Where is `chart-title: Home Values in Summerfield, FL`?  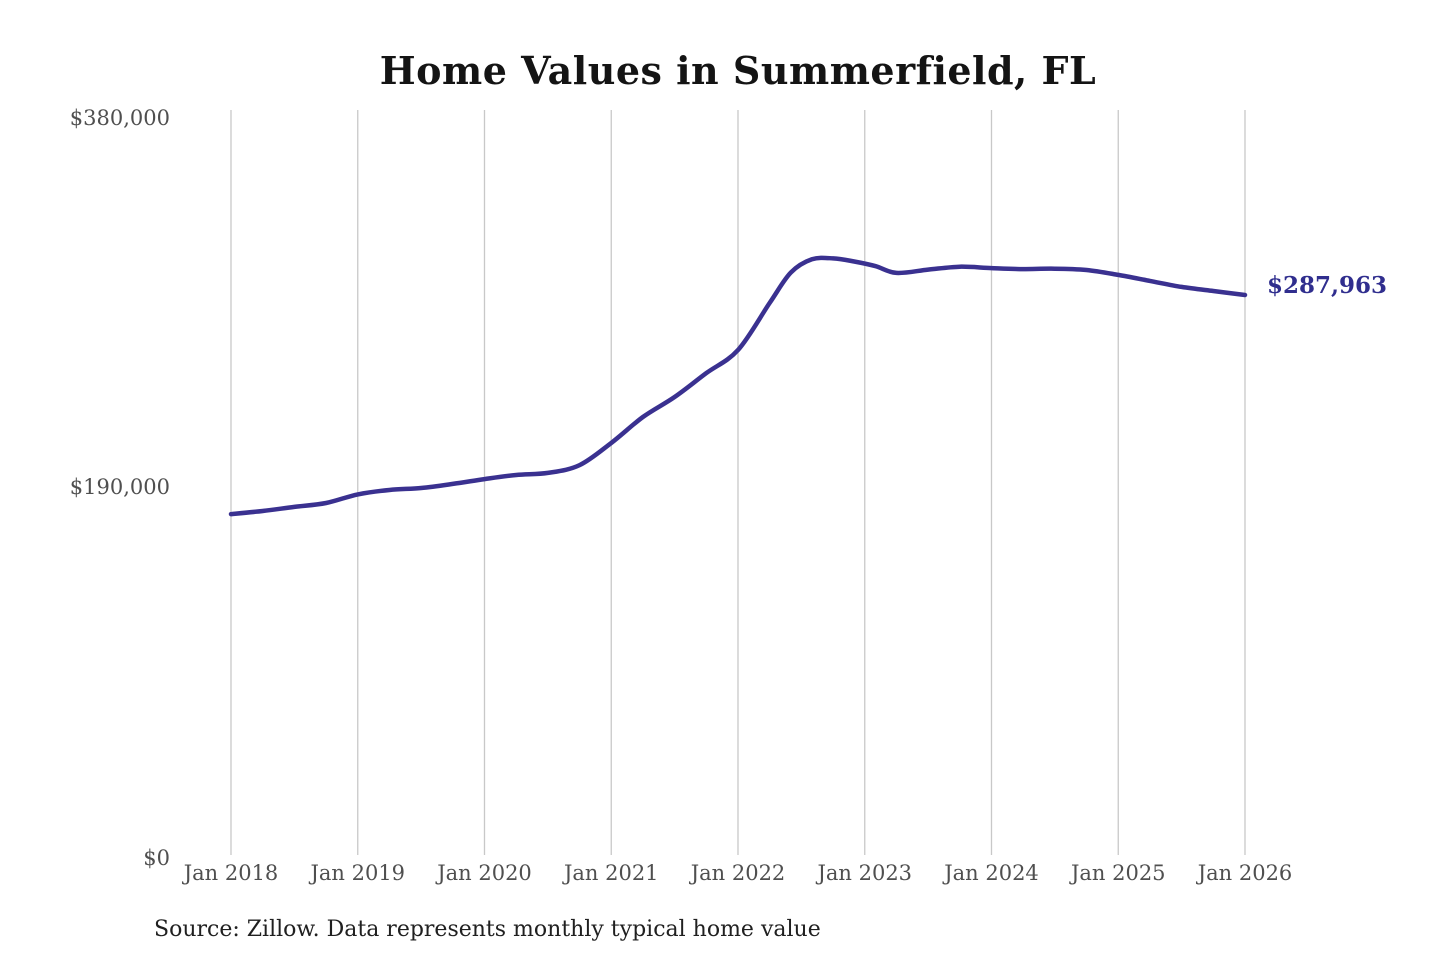 chart-title: Home Values in Summerfield, FL is located at coordinates (738, 70).